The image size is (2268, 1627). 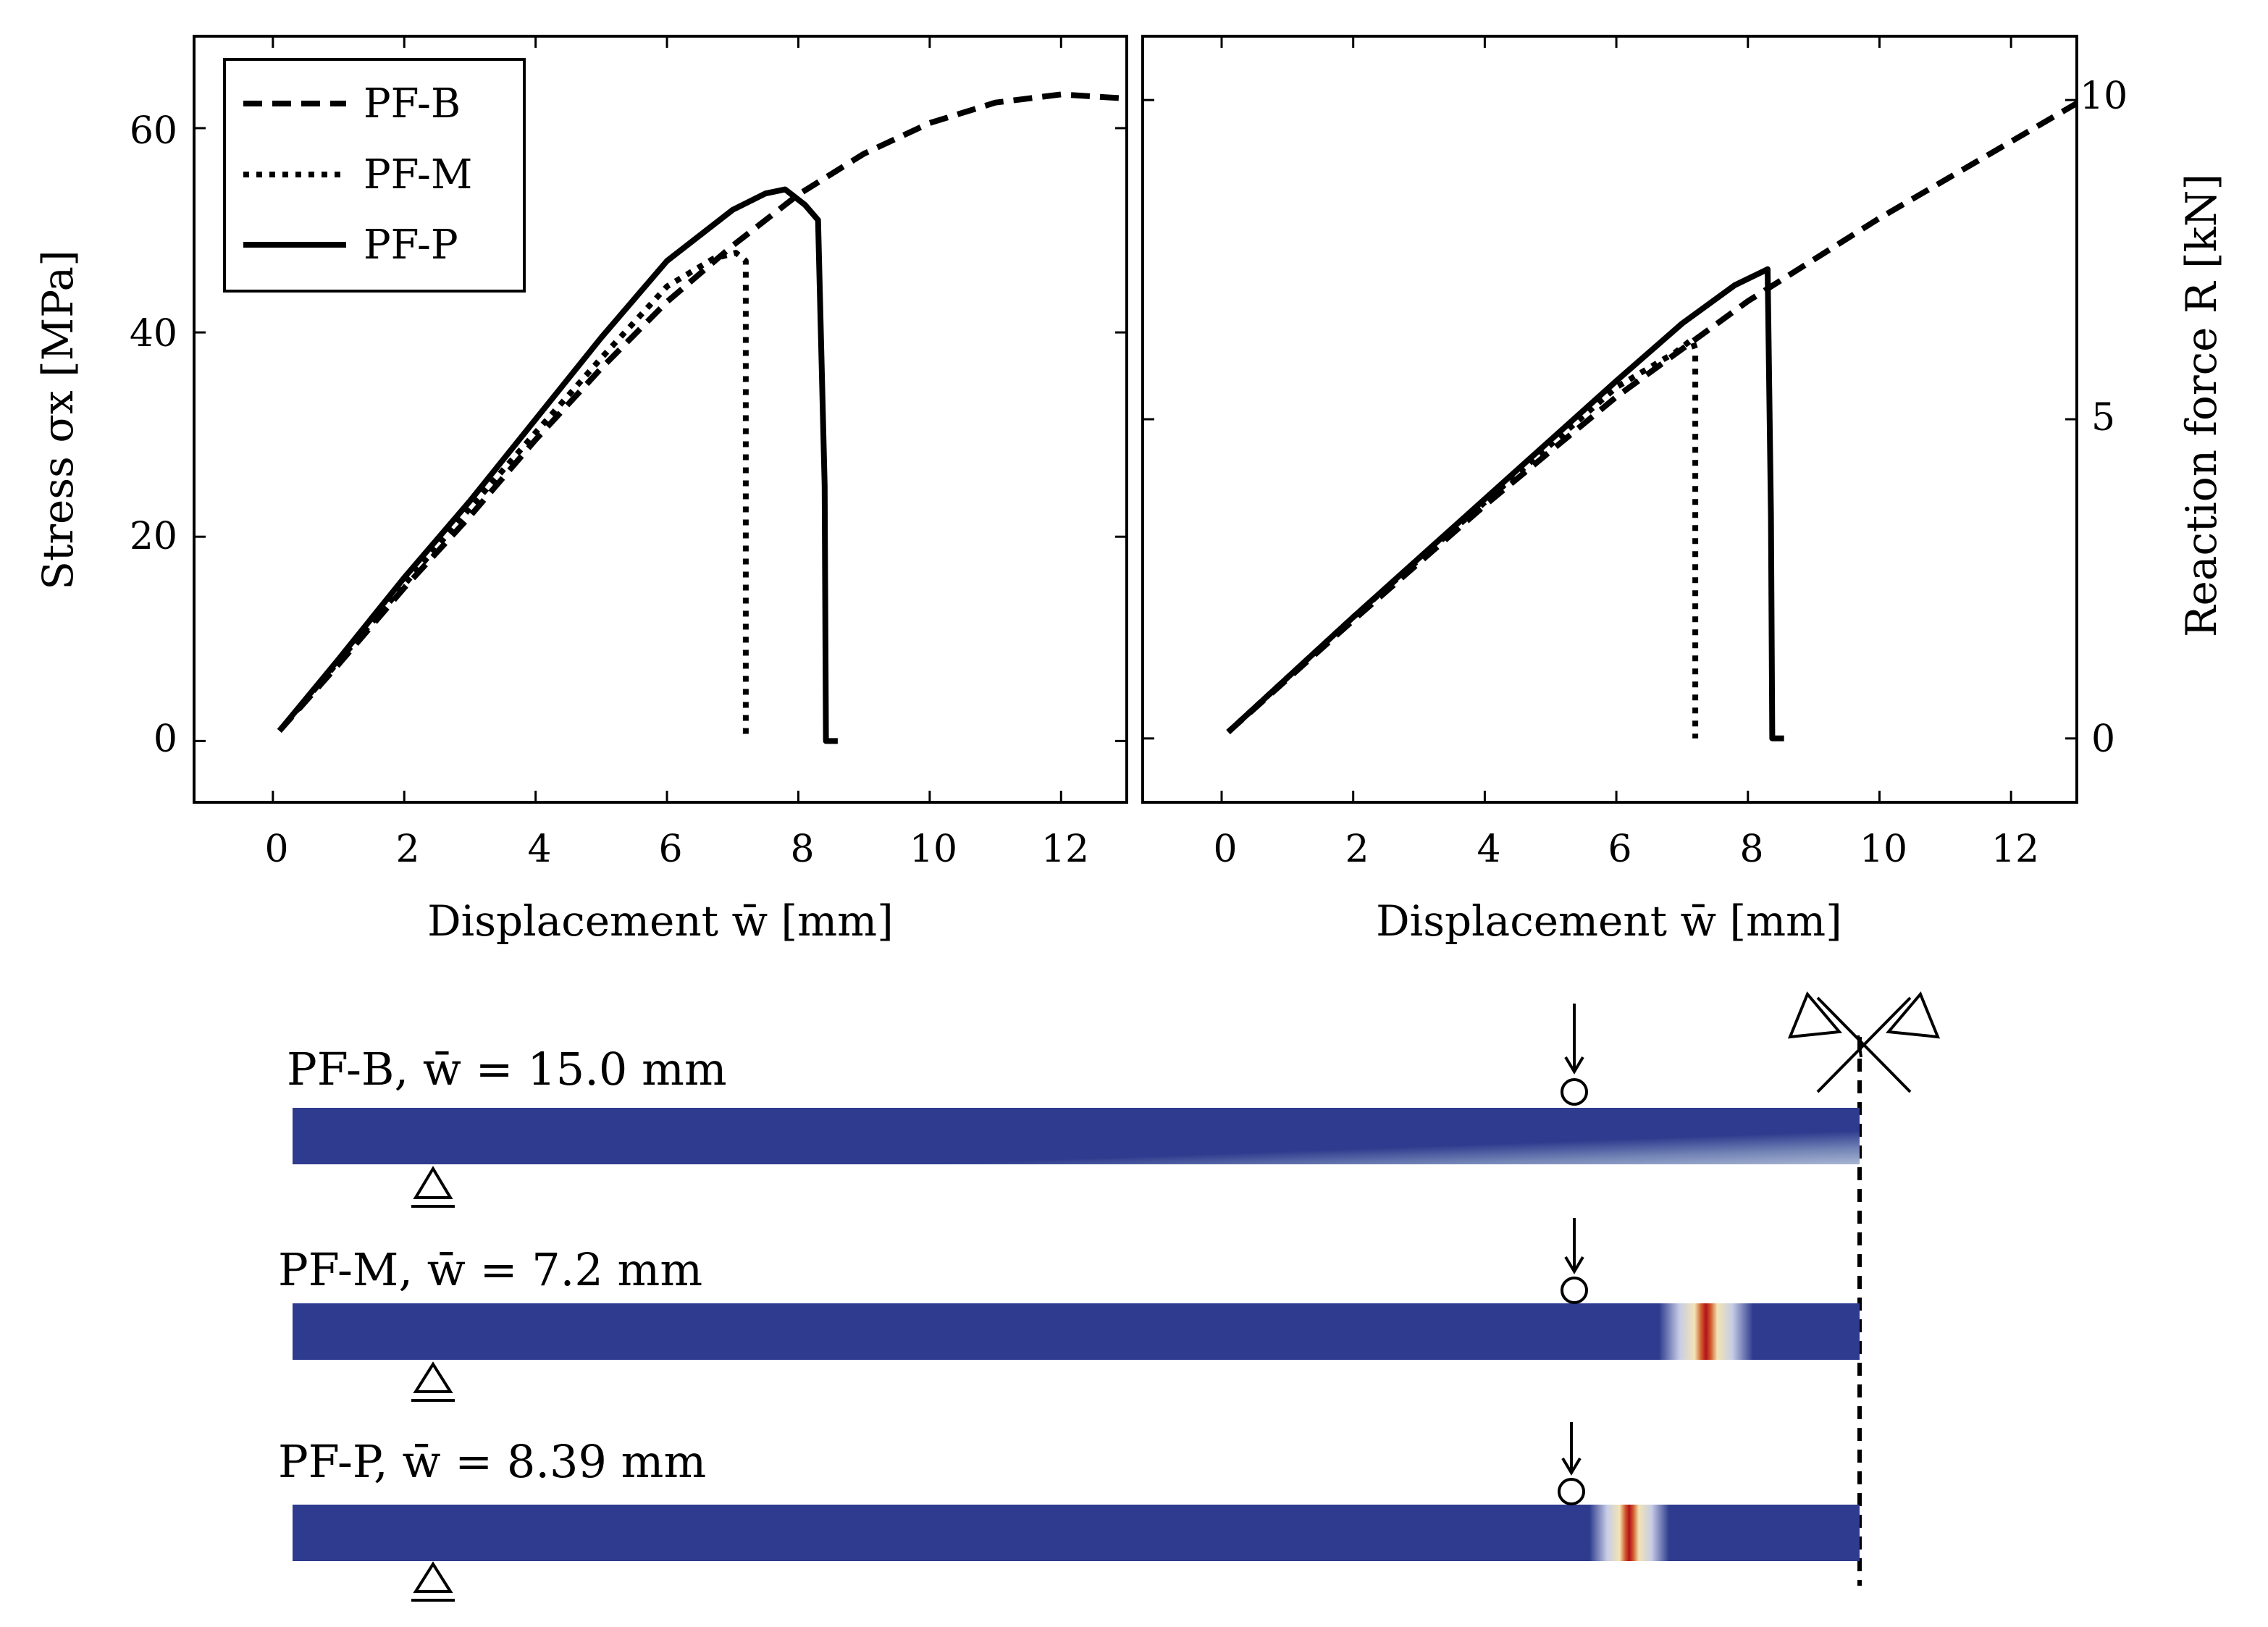 What do you see at coordinates (1076, 1331) in the screenshot?
I see `beam-pf-m` at bounding box center [1076, 1331].